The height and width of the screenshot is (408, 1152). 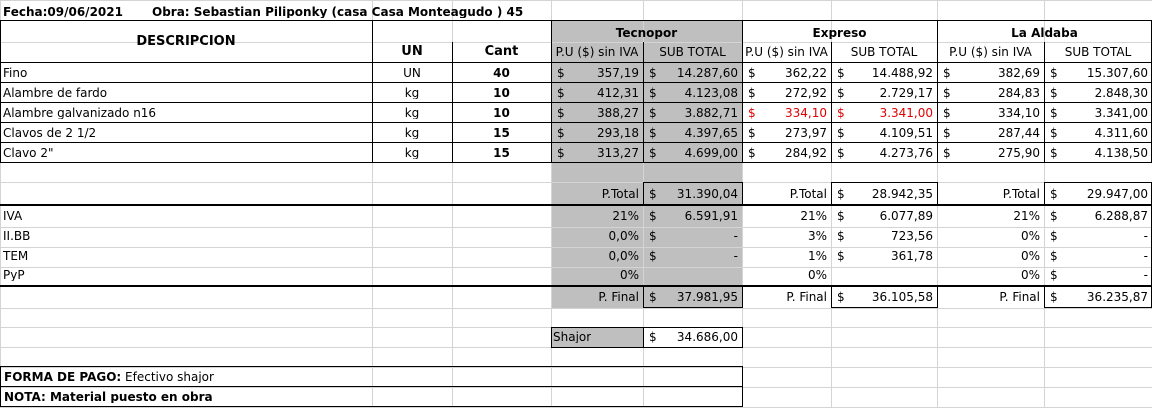 I want to click on tax-0-ald-pct: 21%, so click(x=1026, y=216).